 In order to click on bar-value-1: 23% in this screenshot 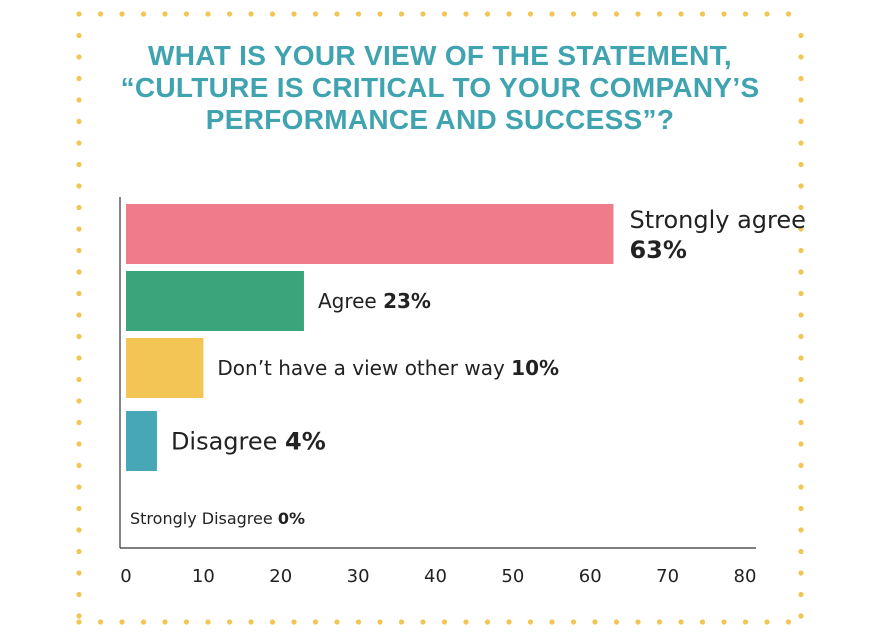, I will do `click(407, 301)`.